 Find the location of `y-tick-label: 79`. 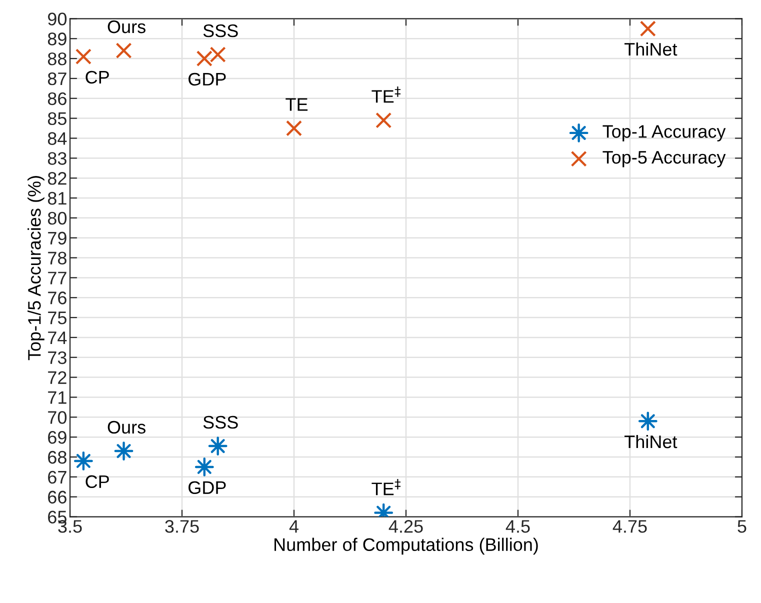

y-tick-label: 79 is located at coordinates (57, 238).